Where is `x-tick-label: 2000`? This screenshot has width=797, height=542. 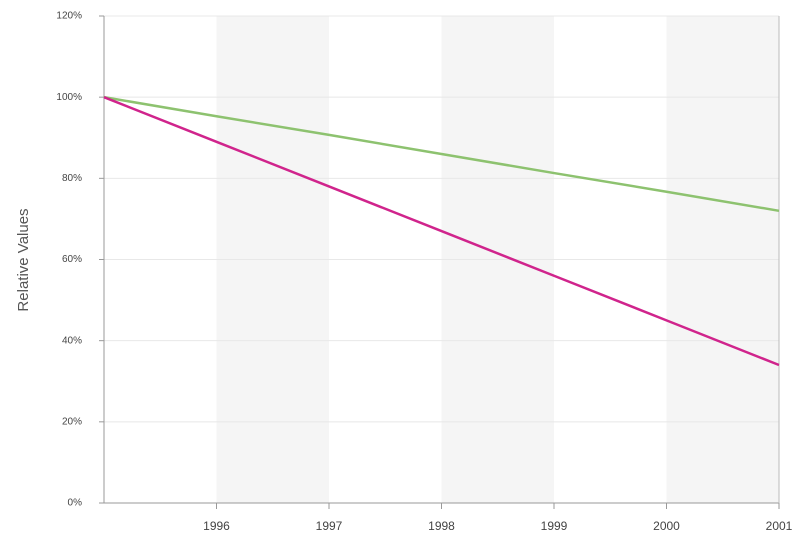
x-tick-label: 2000 is located at coordinates (666, 526).